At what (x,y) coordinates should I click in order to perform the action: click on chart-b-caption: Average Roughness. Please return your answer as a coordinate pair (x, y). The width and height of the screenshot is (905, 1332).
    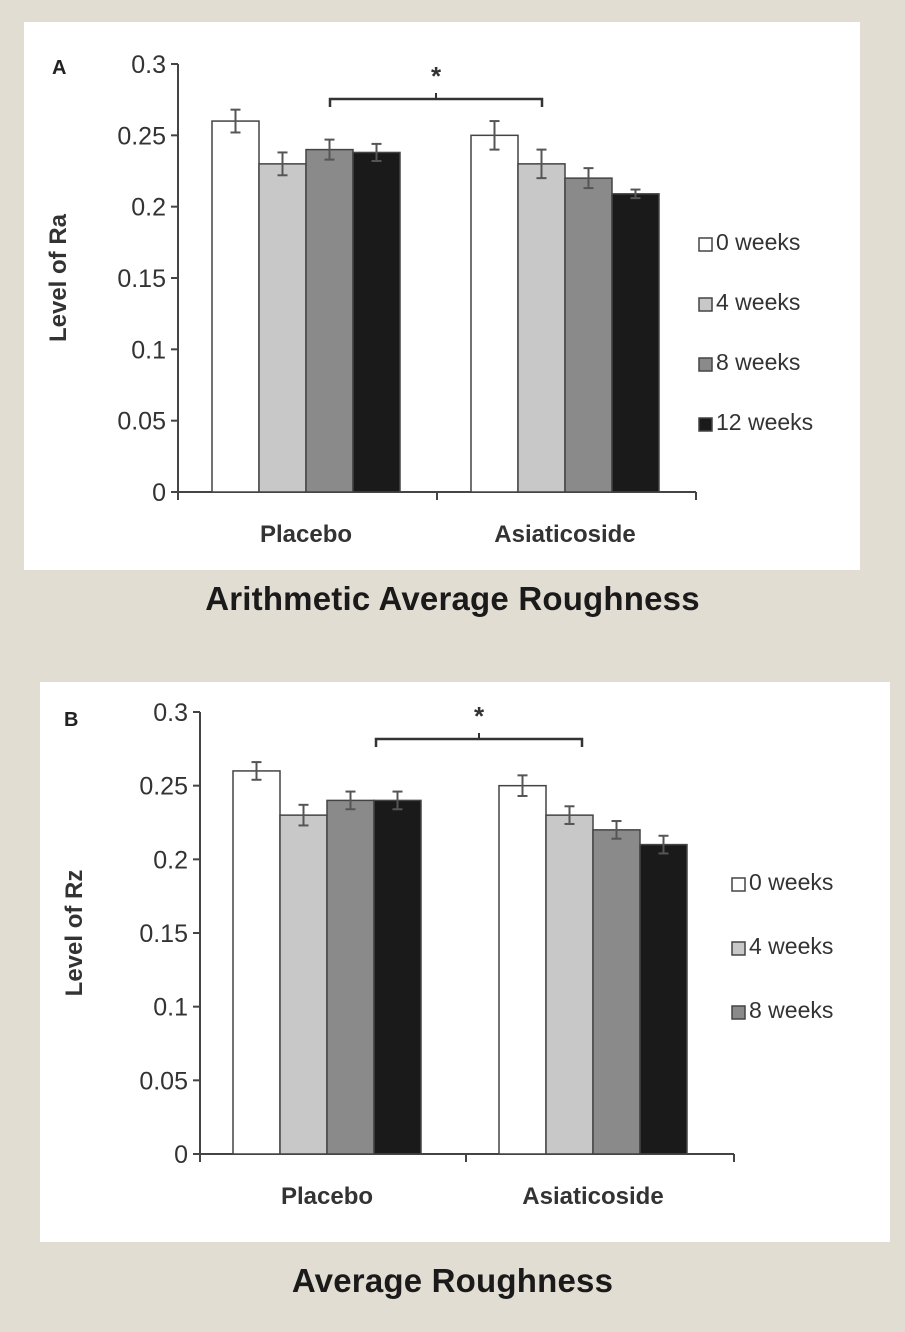
    Looking at the image, I should click on (452, 1280).